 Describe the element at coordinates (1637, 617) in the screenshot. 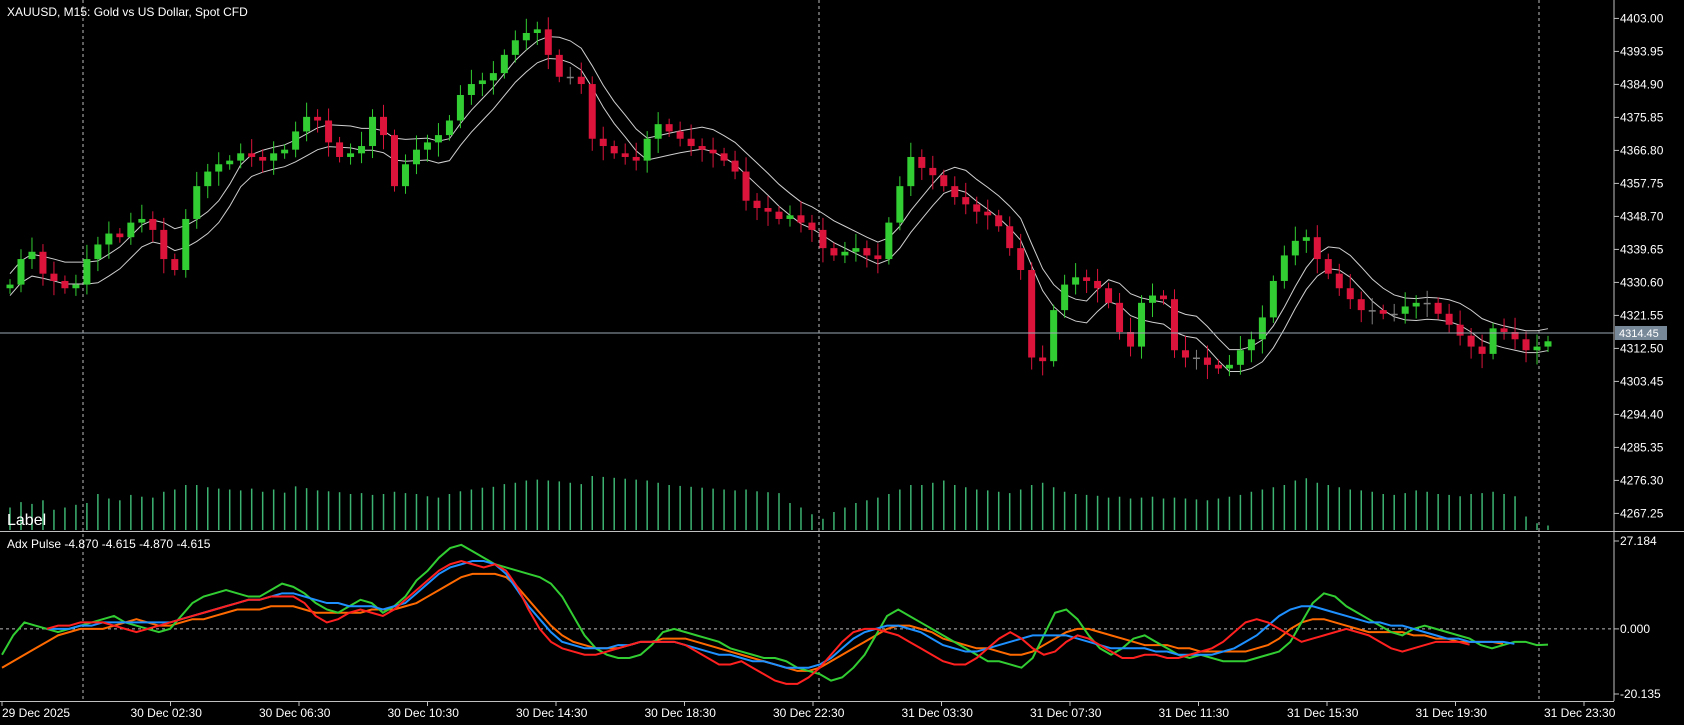

I see `indicator-axis: 27.184 0.000 -20.135` at that location.